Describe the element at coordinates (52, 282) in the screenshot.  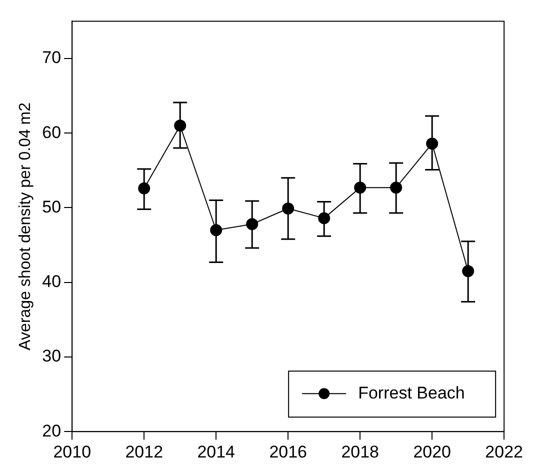
I see `y-tick-label: 40` at that location.